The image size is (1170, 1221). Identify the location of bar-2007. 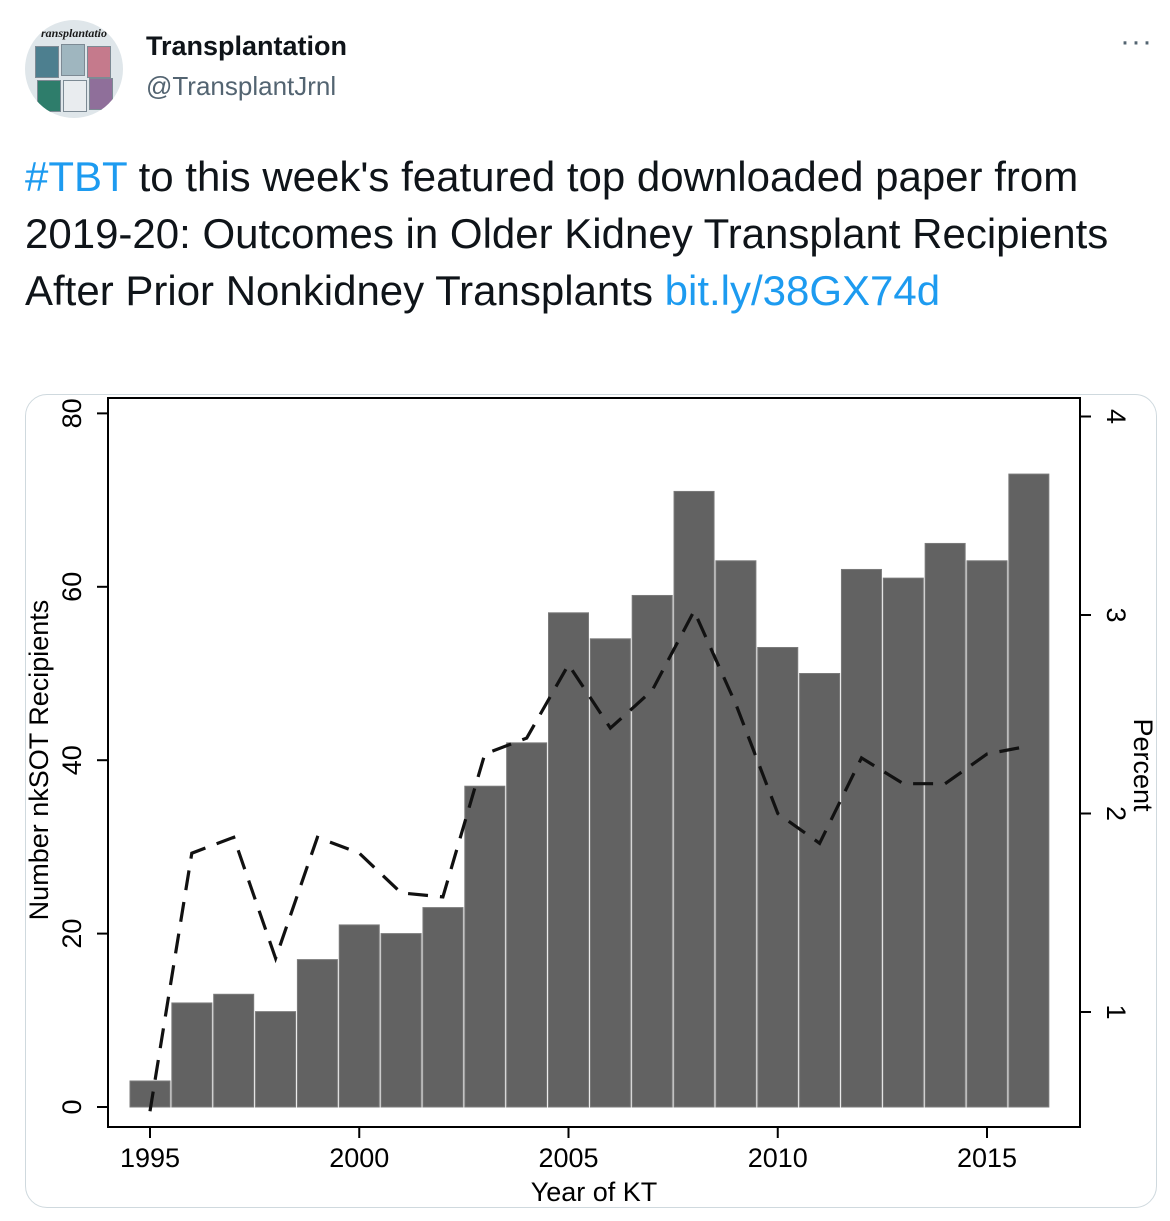
(652, 851).